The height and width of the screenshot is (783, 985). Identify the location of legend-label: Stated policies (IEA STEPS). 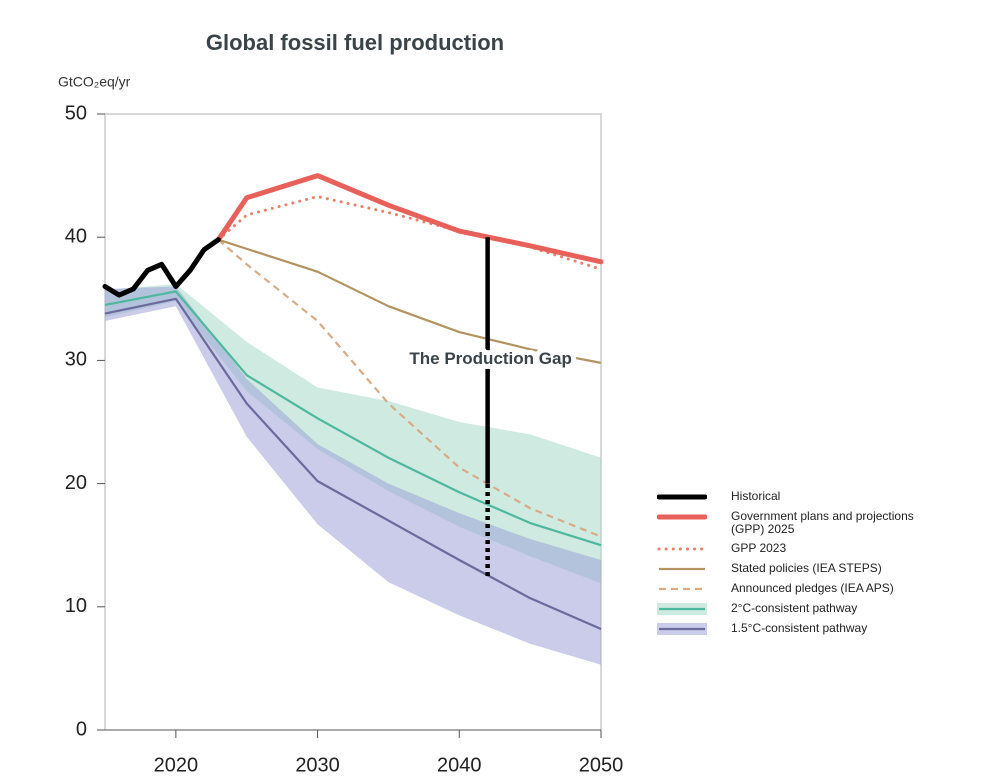
(806, 568).